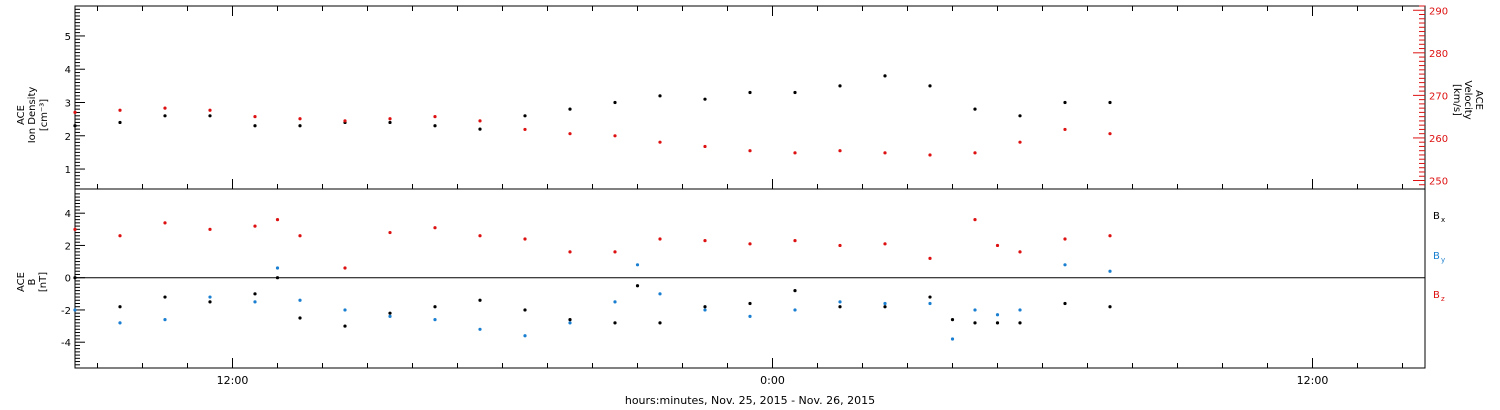 This screenshot has width=1500, height=410. What do you see at coordinates (1456, 100) in the screenshot?
I see `velocity-axis-label-line3: [km/s]` at bounding box center [1456, 100].